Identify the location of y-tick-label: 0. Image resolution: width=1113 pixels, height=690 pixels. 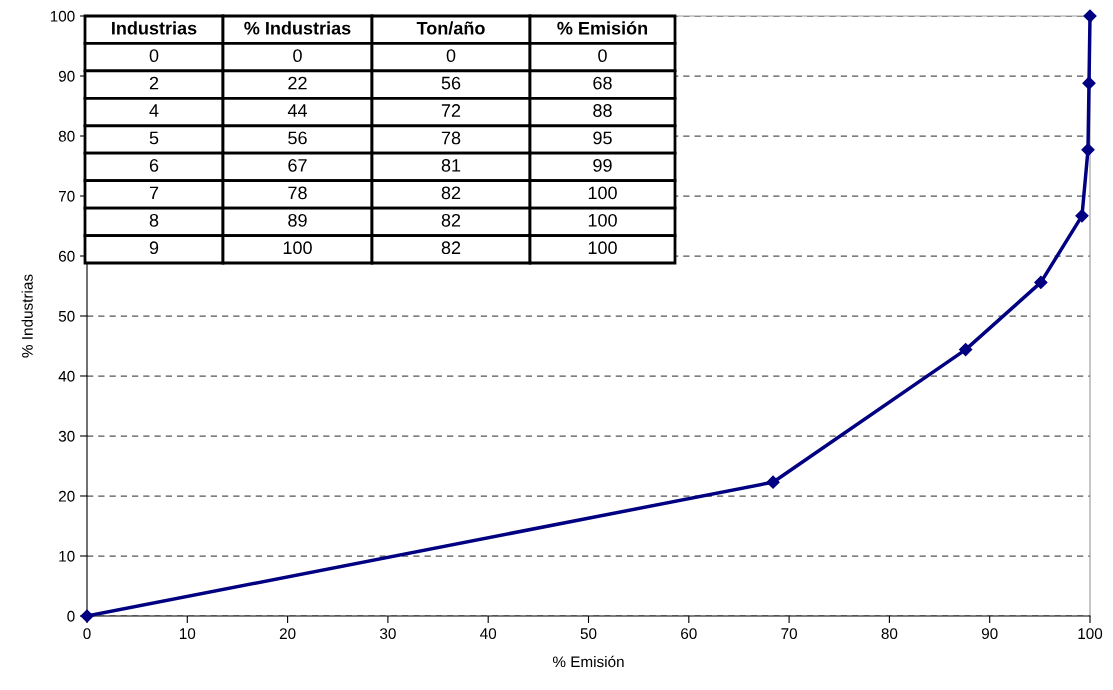
(71, 616).